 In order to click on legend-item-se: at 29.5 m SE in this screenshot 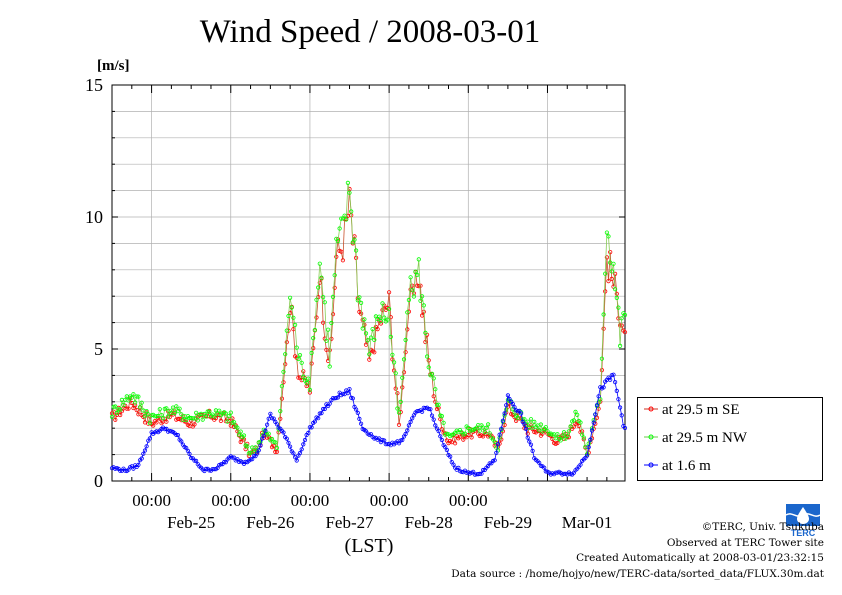, I will do `click(731, 411)`.